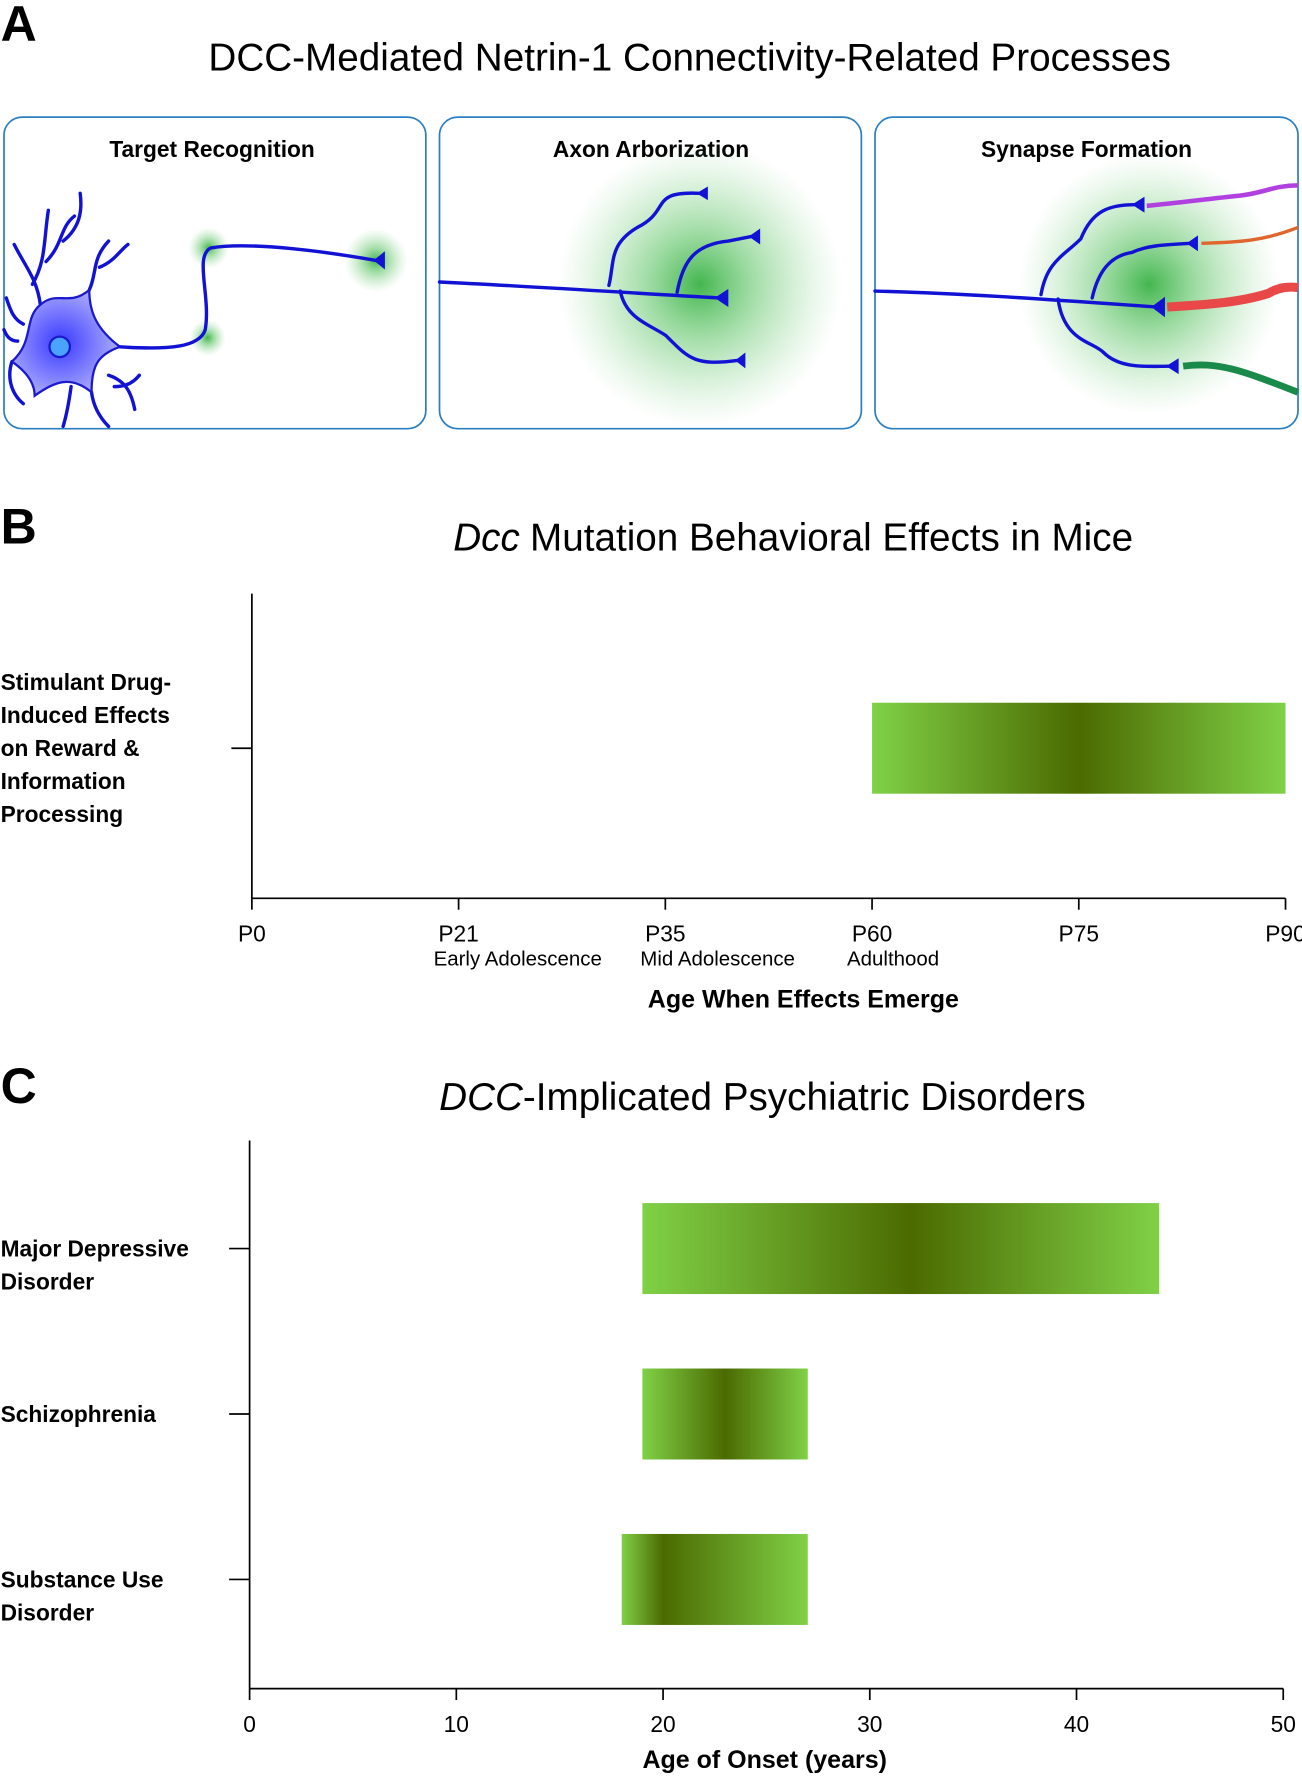 The image size is (1302, 1783). Describe the element at coordinates (893, 958) in the screenshot. I see `x-tick-sublabel: Adulthood` at that location.